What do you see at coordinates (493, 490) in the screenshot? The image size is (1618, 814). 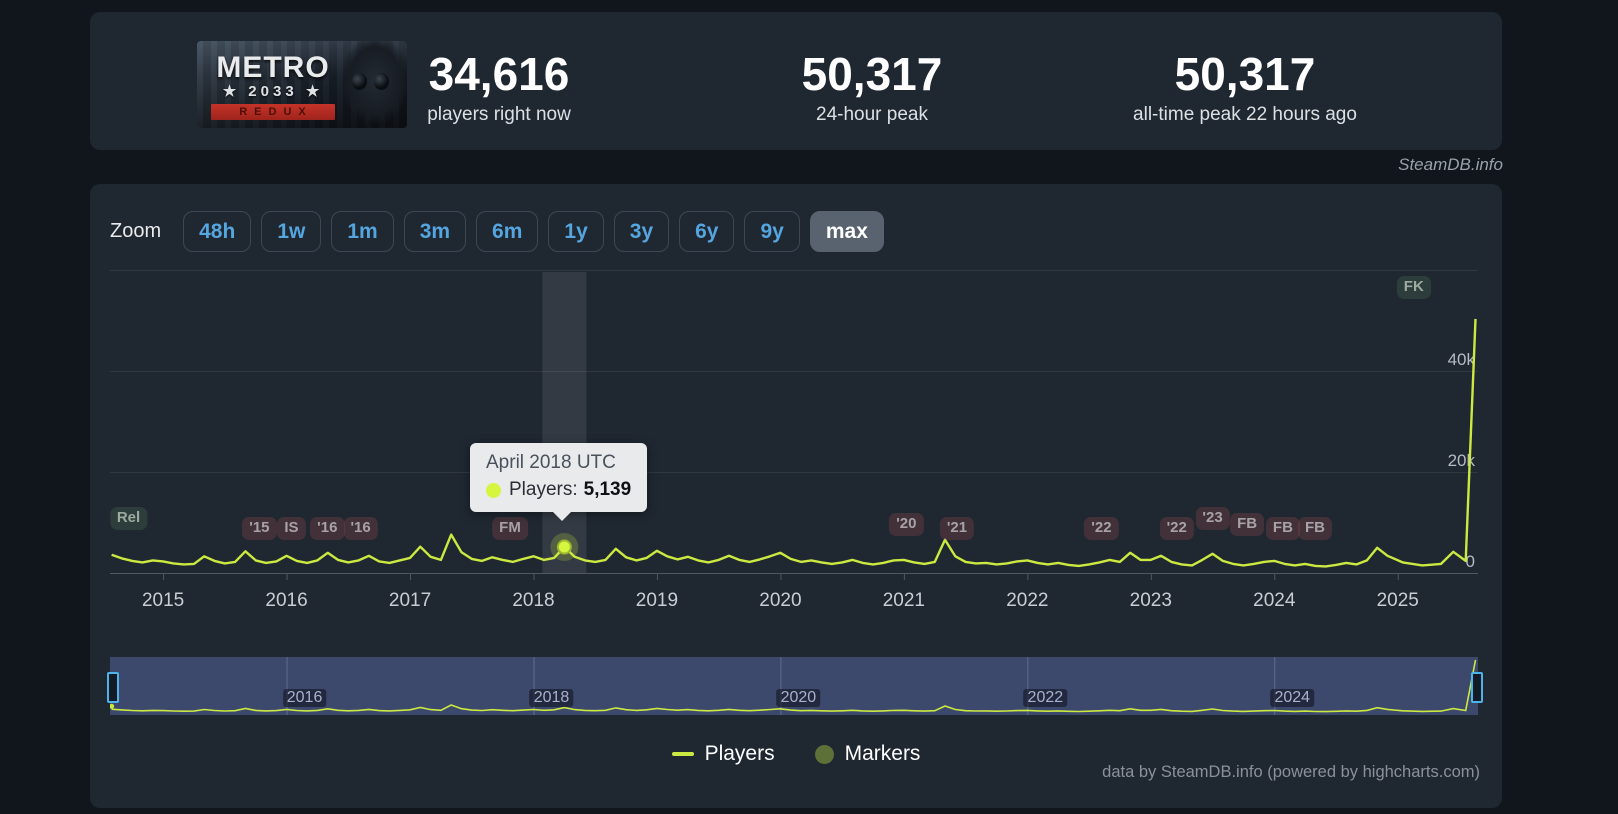 I see `series-dot-icon` at bounding box center [493, 490].